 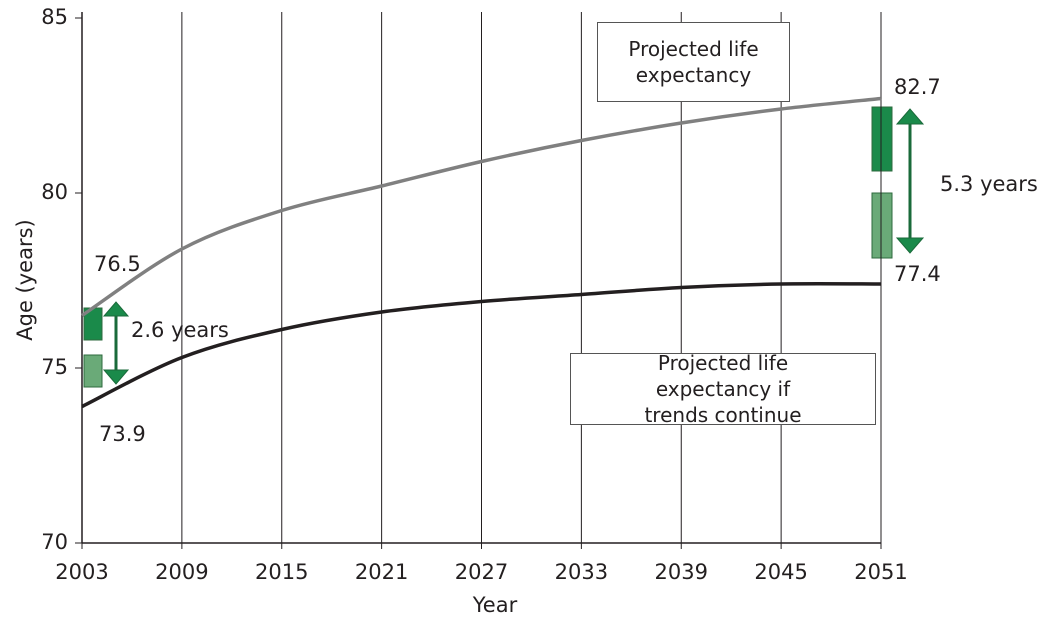 What do you see at coordinates (581, 572) in the screenshot?
I see `x-tick-label: 2033` at bounding box center [581, 572].